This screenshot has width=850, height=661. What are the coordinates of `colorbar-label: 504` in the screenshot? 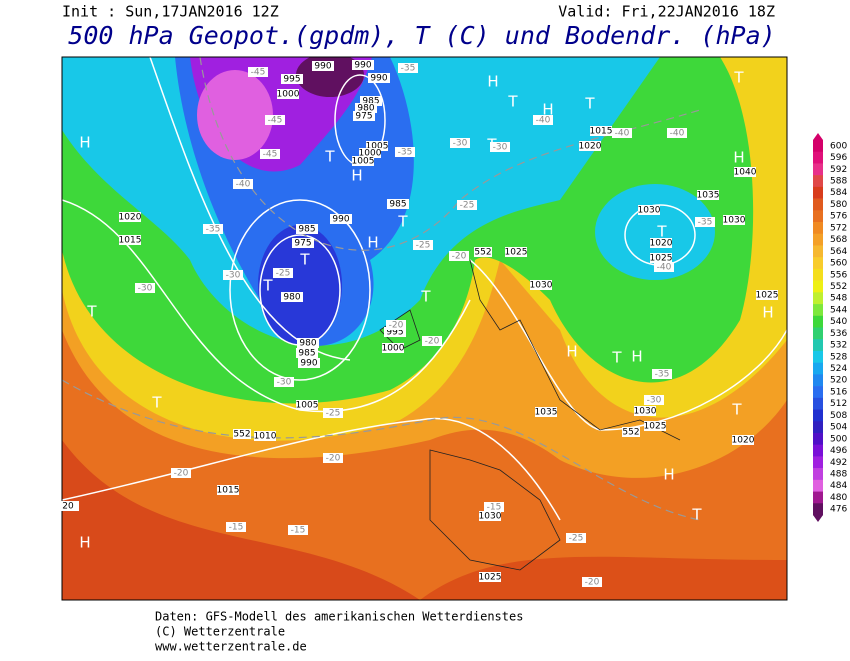 It's located at (838, 428).